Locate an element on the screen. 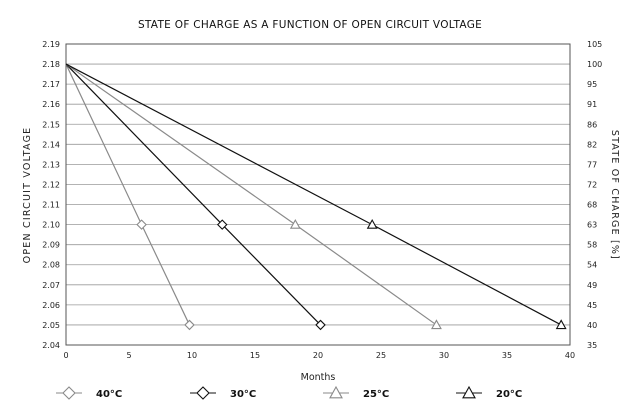 The image size is (620, 403). x-axis-ticks: 0 5 10 15 20 25 30 35 40 is located at coordinates (319, 355).